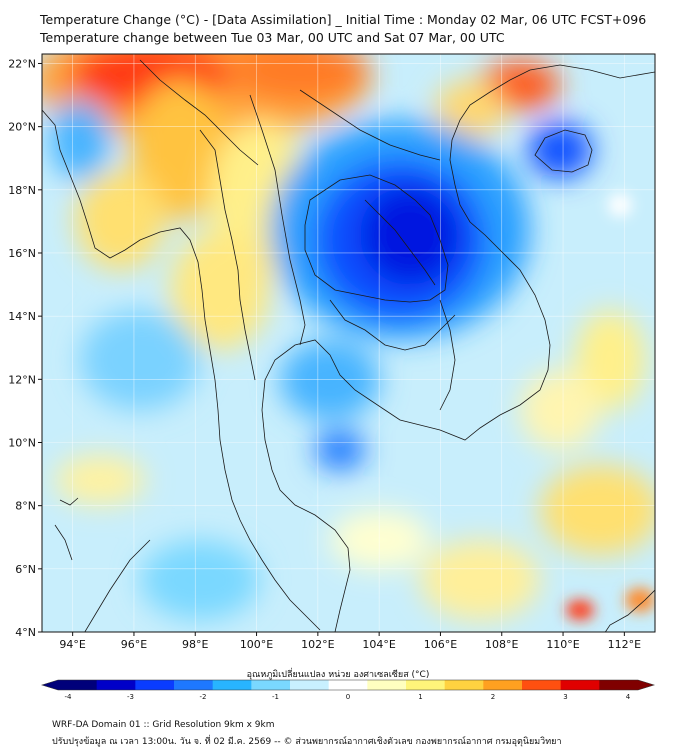  I want to click on colorbar-tick-label: -4, so click(69, 697).